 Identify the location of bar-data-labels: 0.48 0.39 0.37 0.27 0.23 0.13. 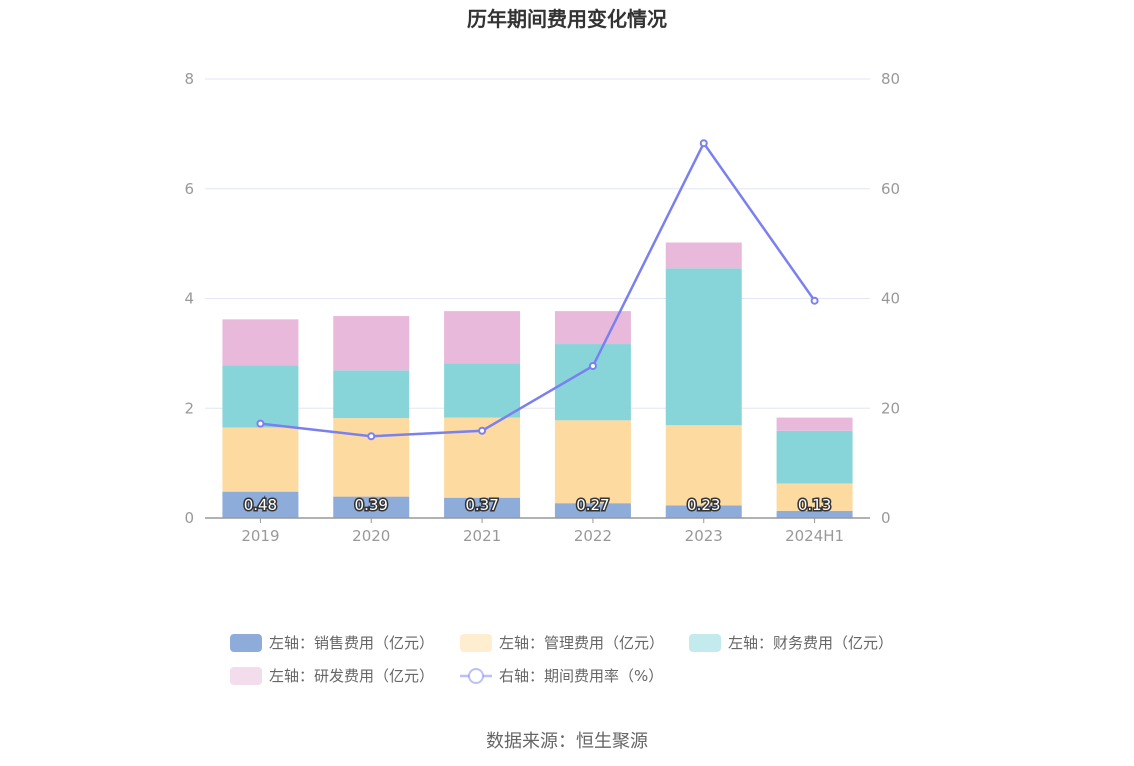
(537, 505).